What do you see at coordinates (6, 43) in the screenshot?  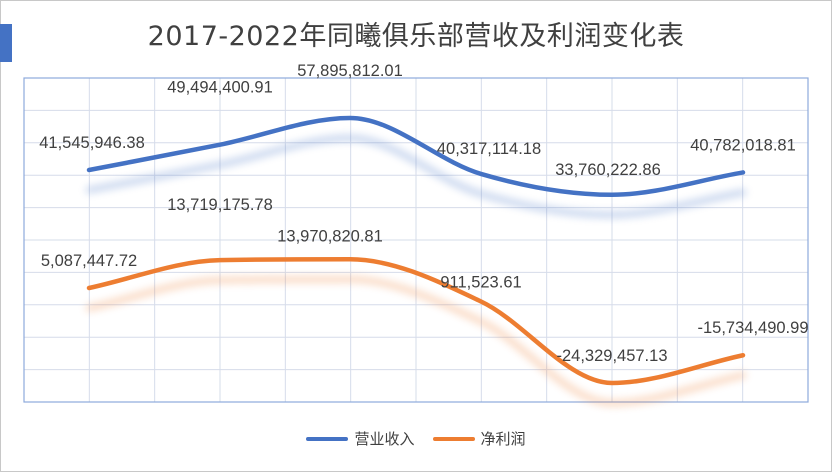 I see `title-accent-bar` at bounding box center [6, 43].